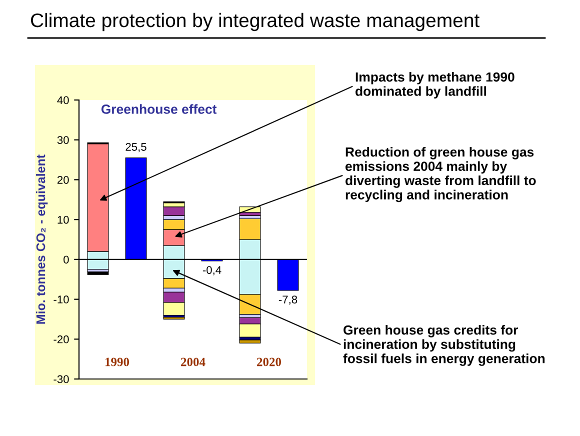 This screenshot has height=436, width=580. I want to click on data-label: -0,4, so click(212, 271).